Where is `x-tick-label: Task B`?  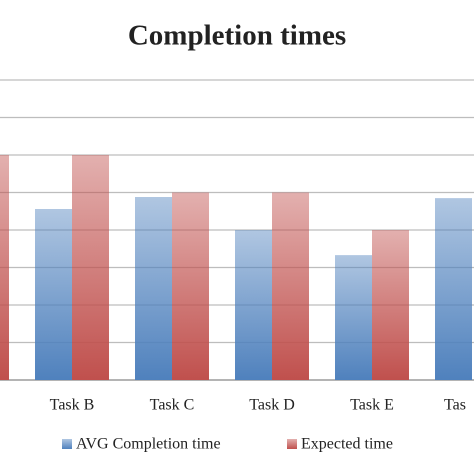 x-tick-label: Task B is located at coordinates (72, 405).